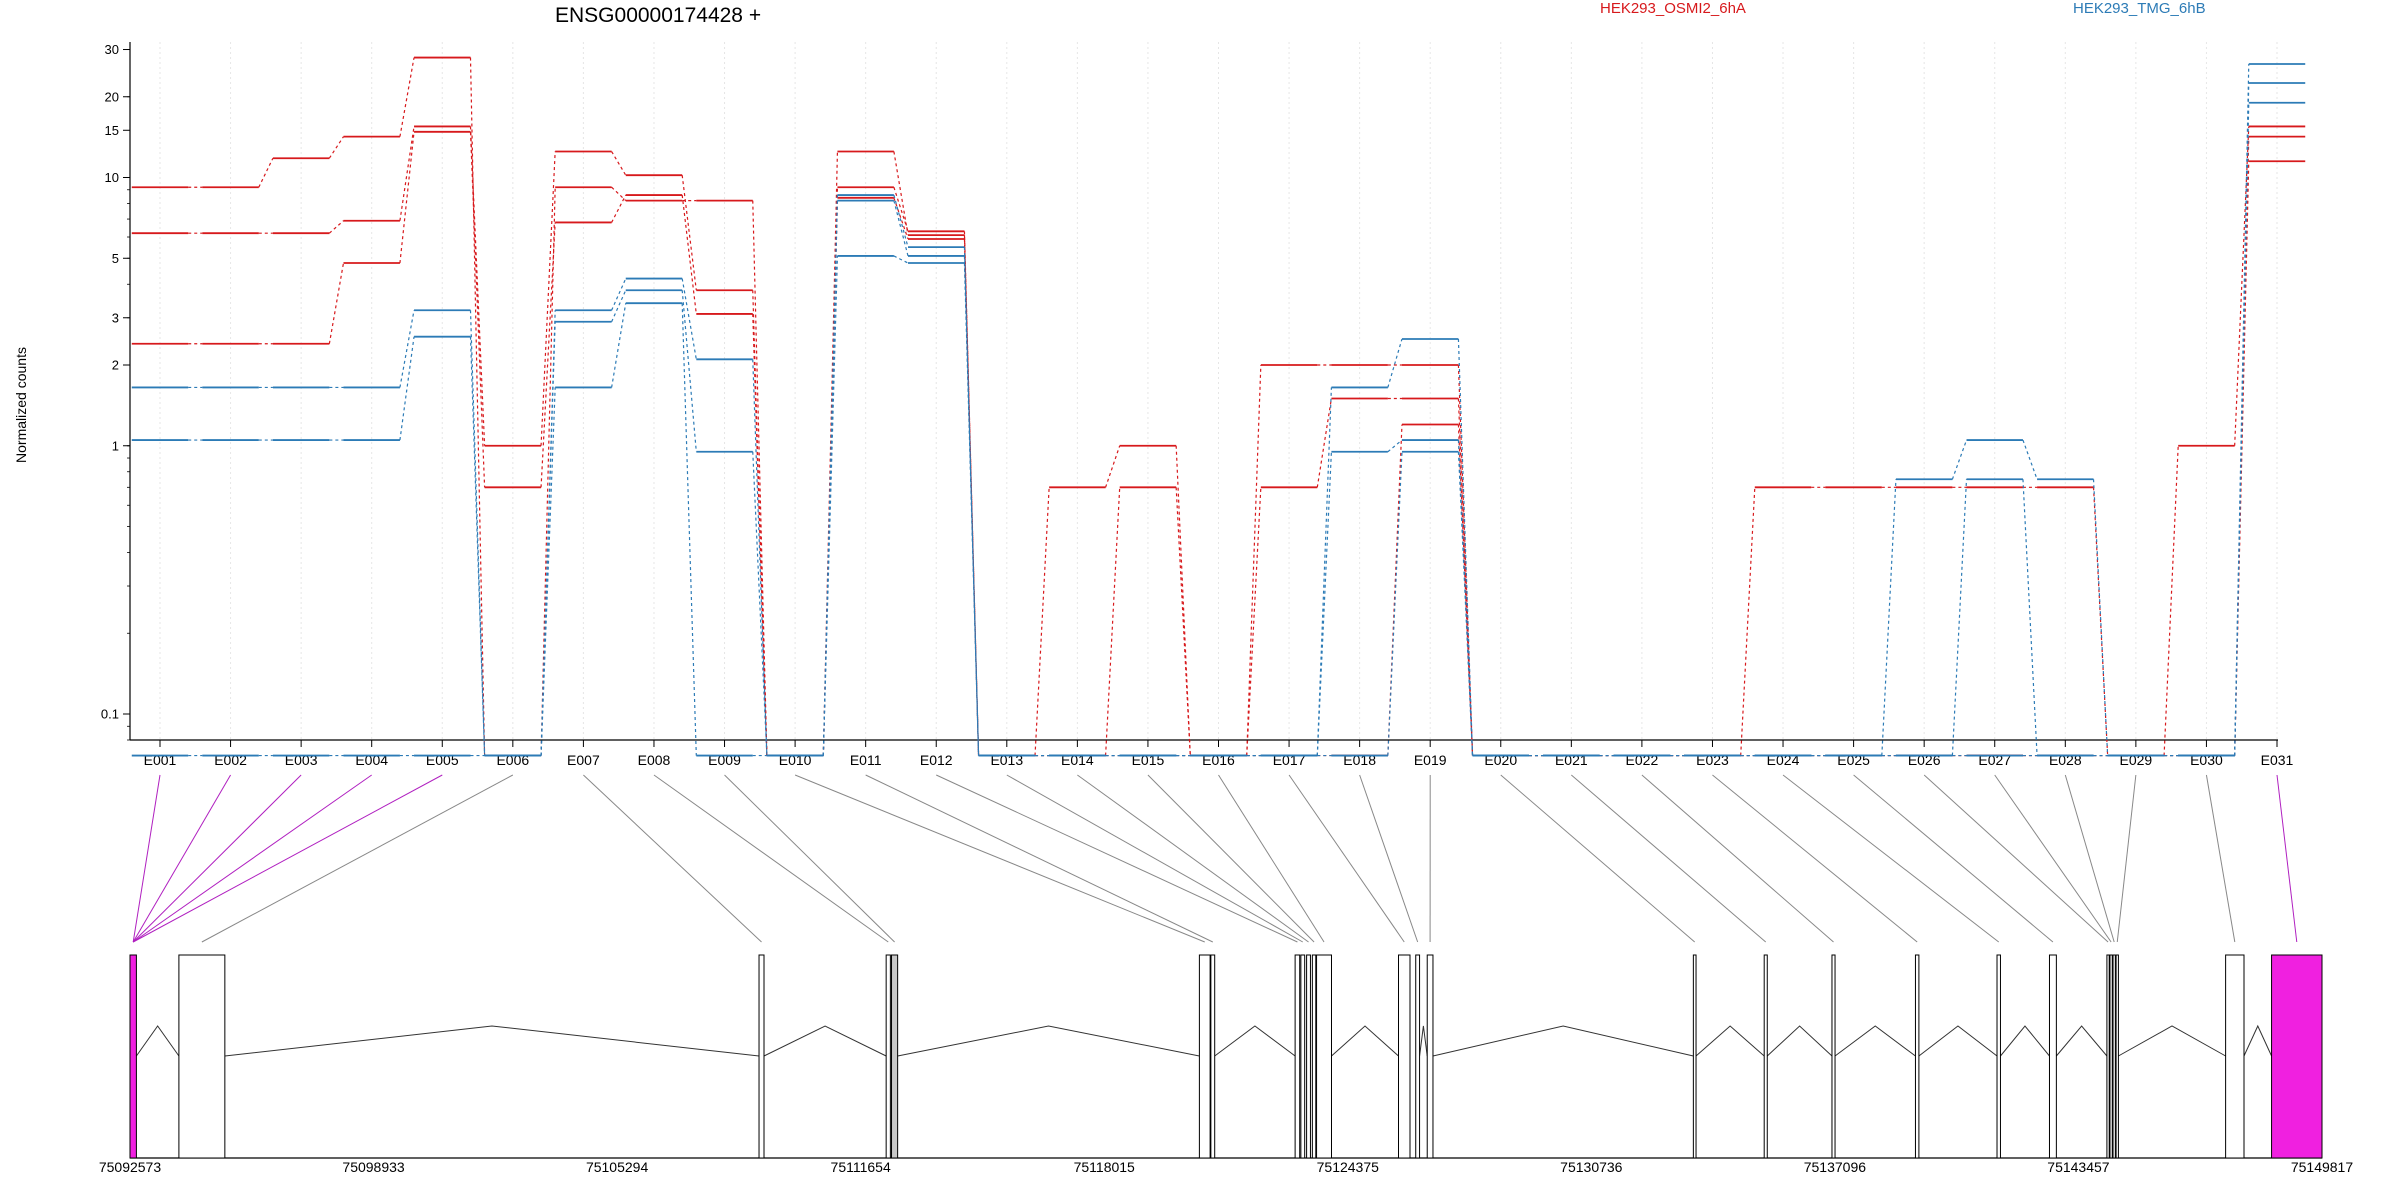  What do you see at coordinates (371, 760) in the screenshot?
I see `x-tick-label: E004` at bounding box center [371, 760].